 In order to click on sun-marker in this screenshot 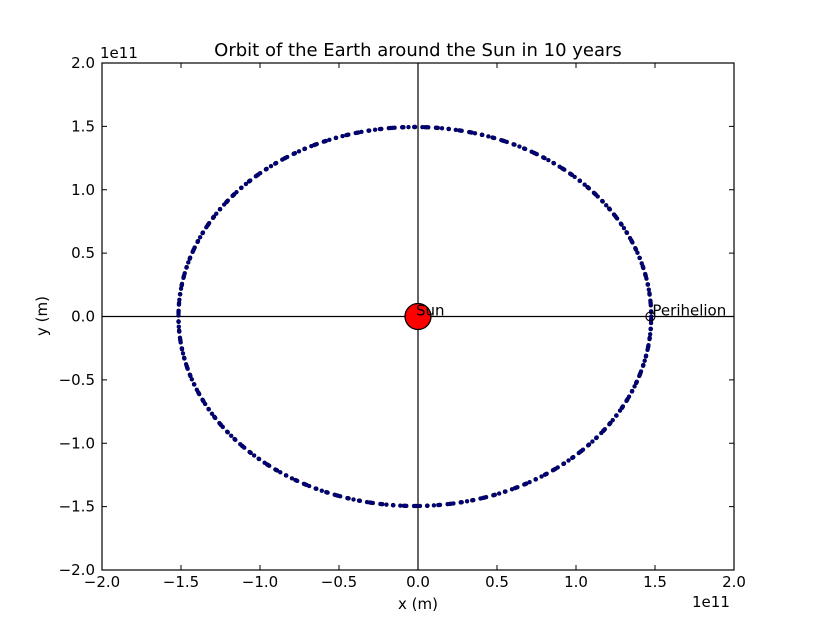, I will do `click(418, 316)`.